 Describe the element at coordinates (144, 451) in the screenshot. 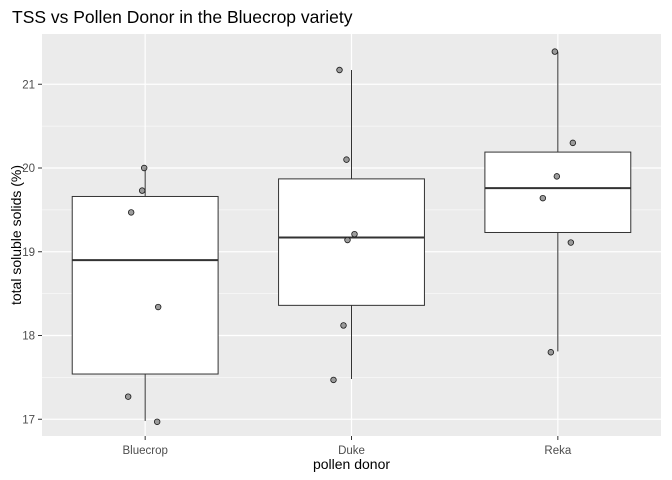

I see `x-tick-label: Bluecrop` at that location.